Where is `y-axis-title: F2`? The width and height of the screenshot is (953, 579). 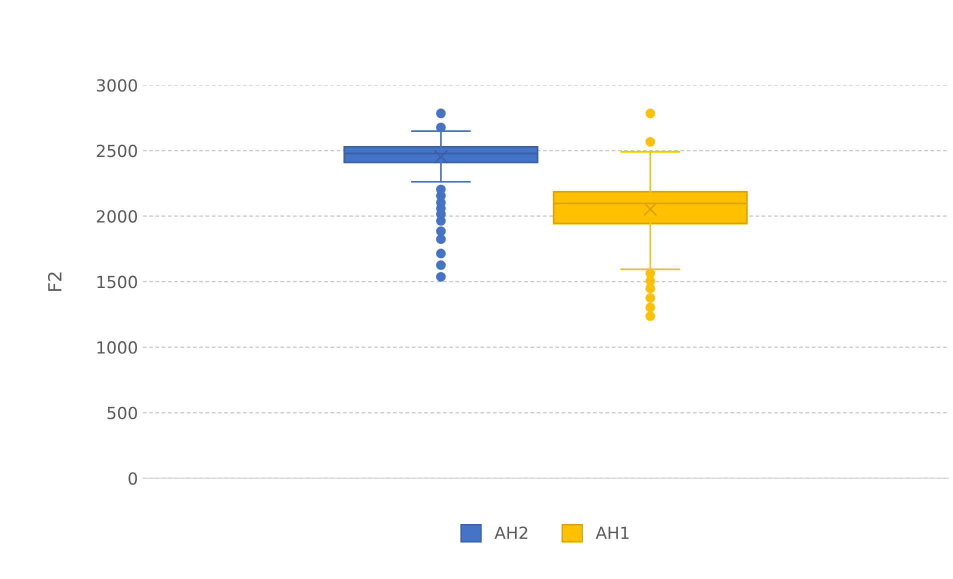
y-axis-title: F2 is located at coordinates (55, 281).